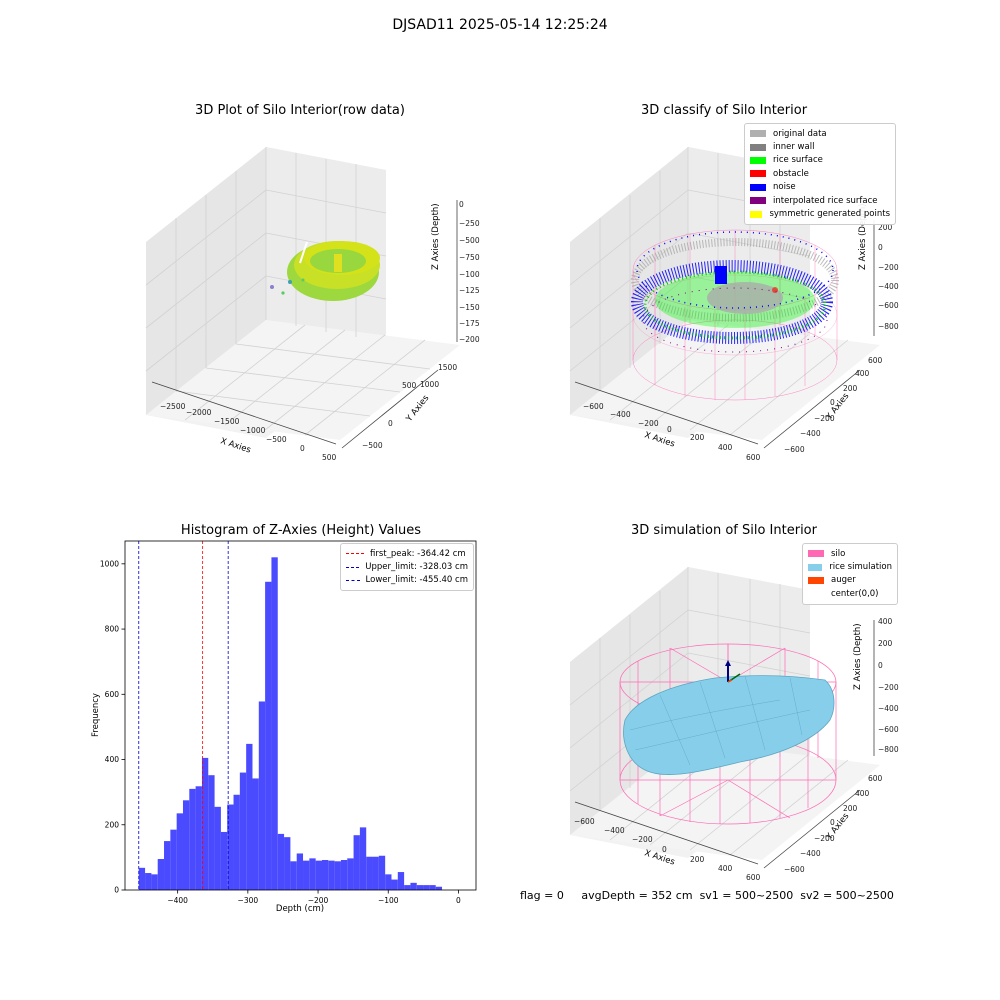  I want to click on legend-label: rice simulation, so click(860, 567).